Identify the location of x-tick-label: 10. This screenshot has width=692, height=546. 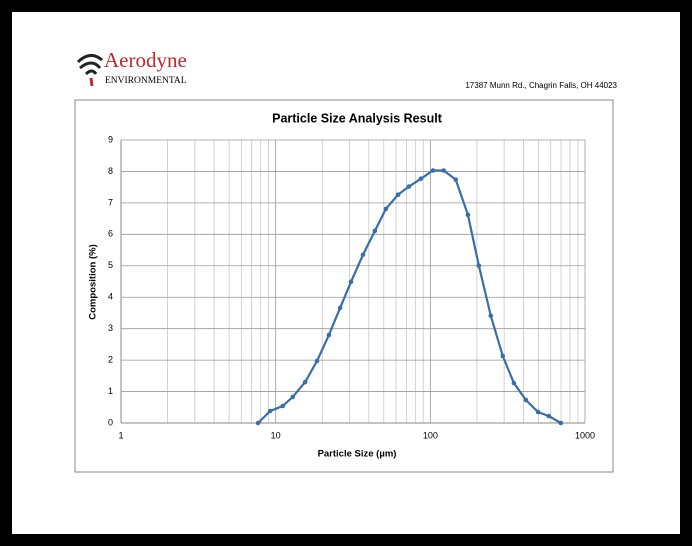
(276, 435).